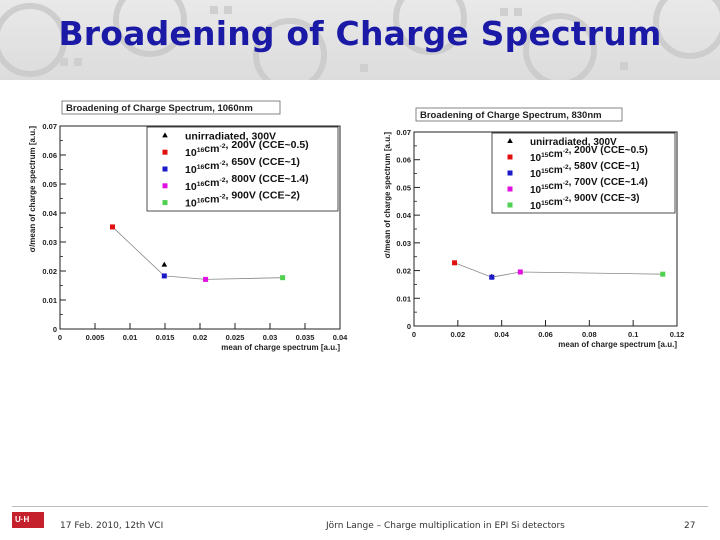 Image resolution: width=720 pixels, height=540 pixels. I want to click on wafer-pattern-background, so click(360, 40).